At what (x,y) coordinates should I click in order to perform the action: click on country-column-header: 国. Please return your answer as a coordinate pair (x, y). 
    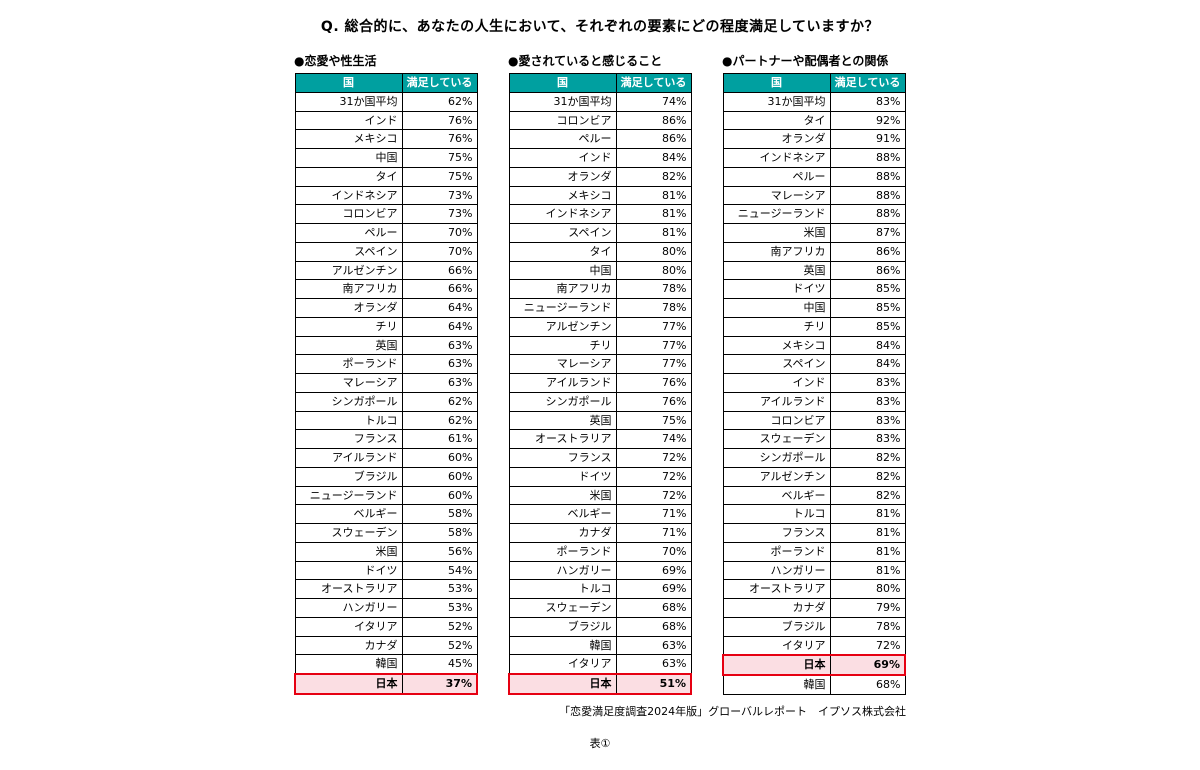
    Looking at the image, I should click on (348, 83).